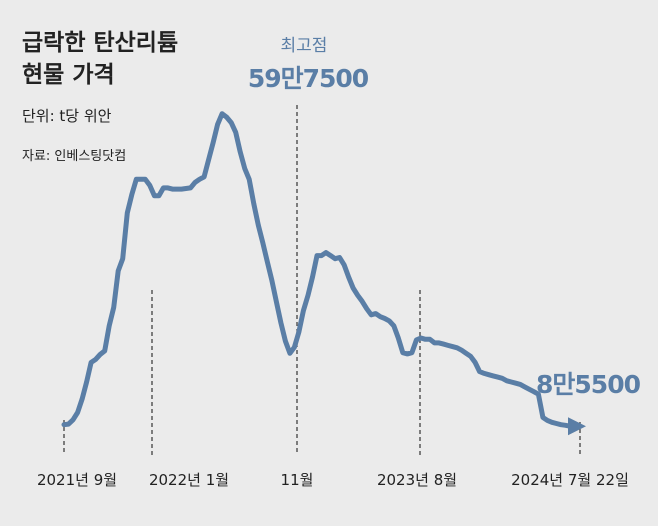  I want to click on end-value: 8만5500, so click(588, 384).